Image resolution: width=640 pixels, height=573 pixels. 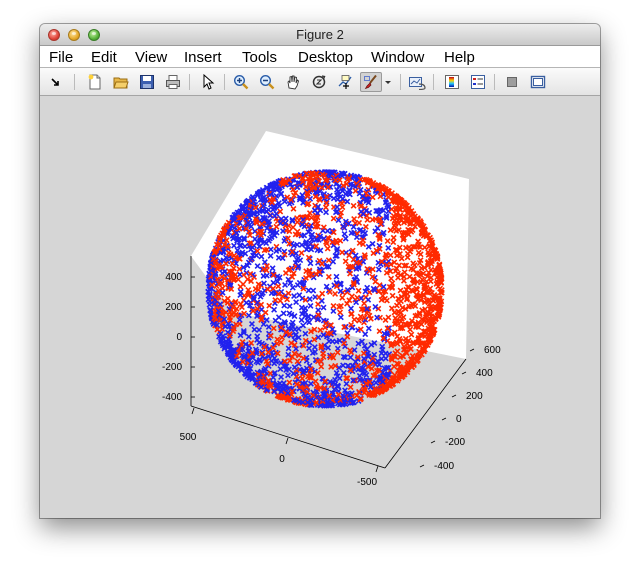 What do you see at coordinates (203, 57) in the screenshot?
I see `menu-insert: Insert` at bounding box center [203, 57].